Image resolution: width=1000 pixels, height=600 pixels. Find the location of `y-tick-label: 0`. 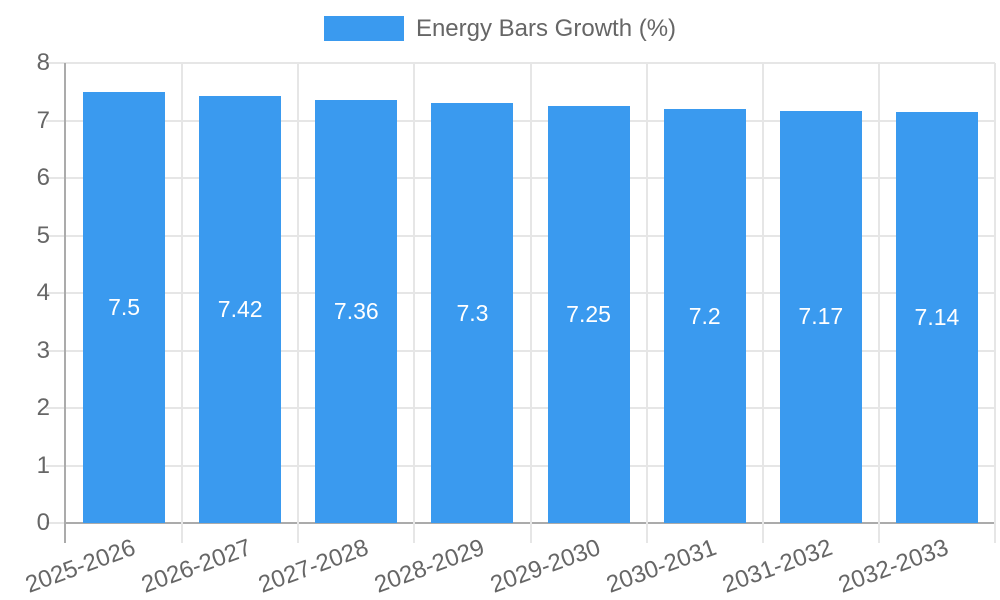

y-tick-label: 0 is located at coordinates (43, 522).